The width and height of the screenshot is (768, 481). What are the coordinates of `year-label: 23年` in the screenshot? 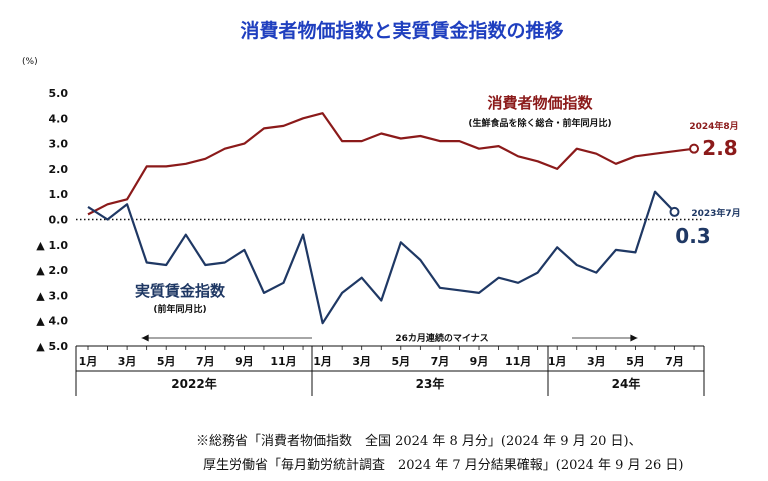 It's located at (430, 383).